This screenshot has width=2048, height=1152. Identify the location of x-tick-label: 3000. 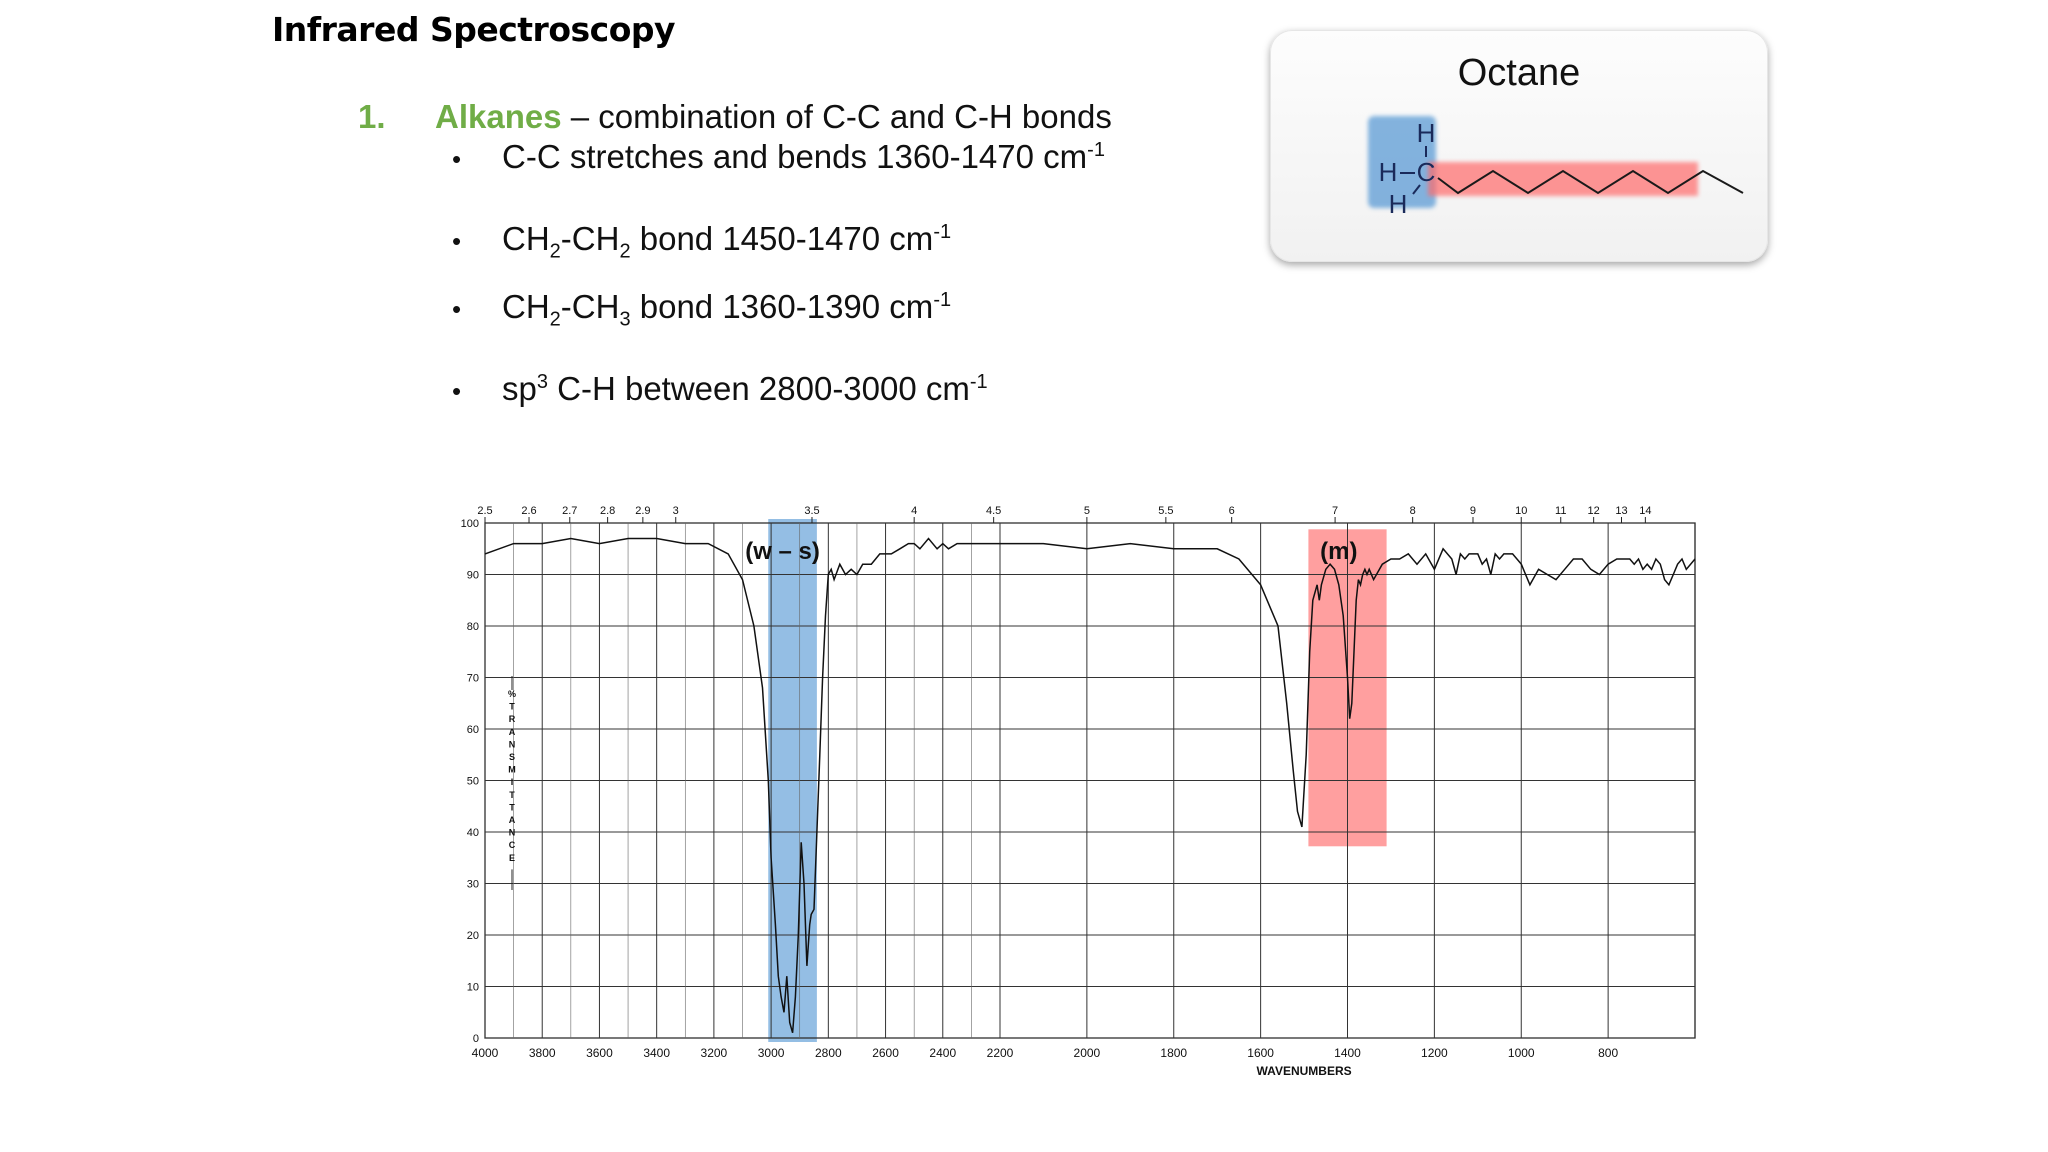
(771, 1053).